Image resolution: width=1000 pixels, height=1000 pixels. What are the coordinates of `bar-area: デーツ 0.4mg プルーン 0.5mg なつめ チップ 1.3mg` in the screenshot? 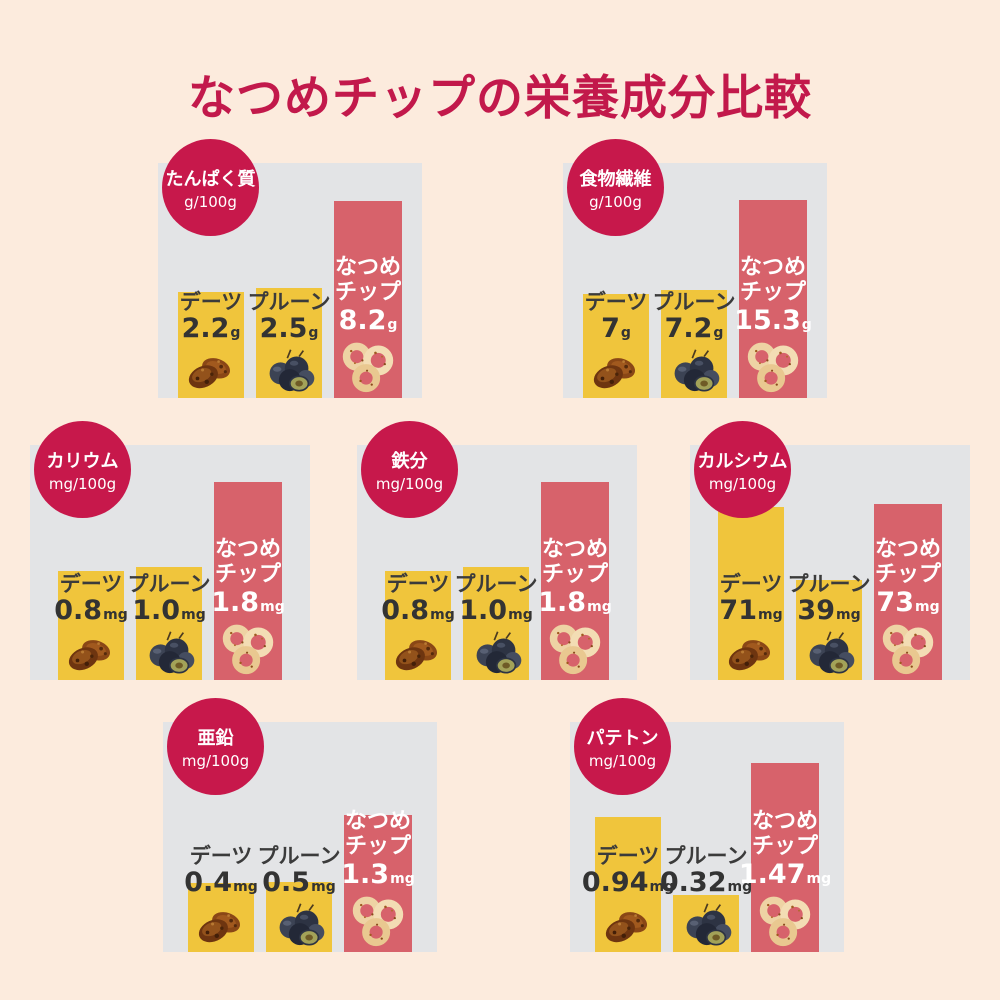 It's located at (300, 837).